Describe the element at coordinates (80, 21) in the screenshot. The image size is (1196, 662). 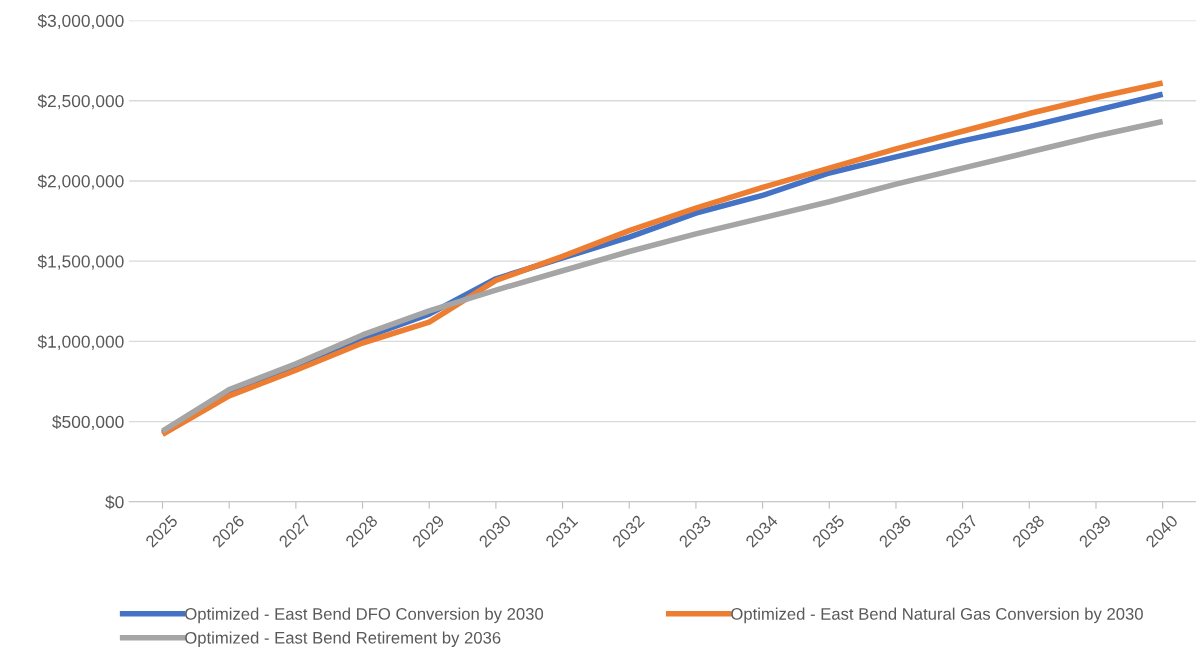
I see `y-tick-label: $3,000,000` at that location.